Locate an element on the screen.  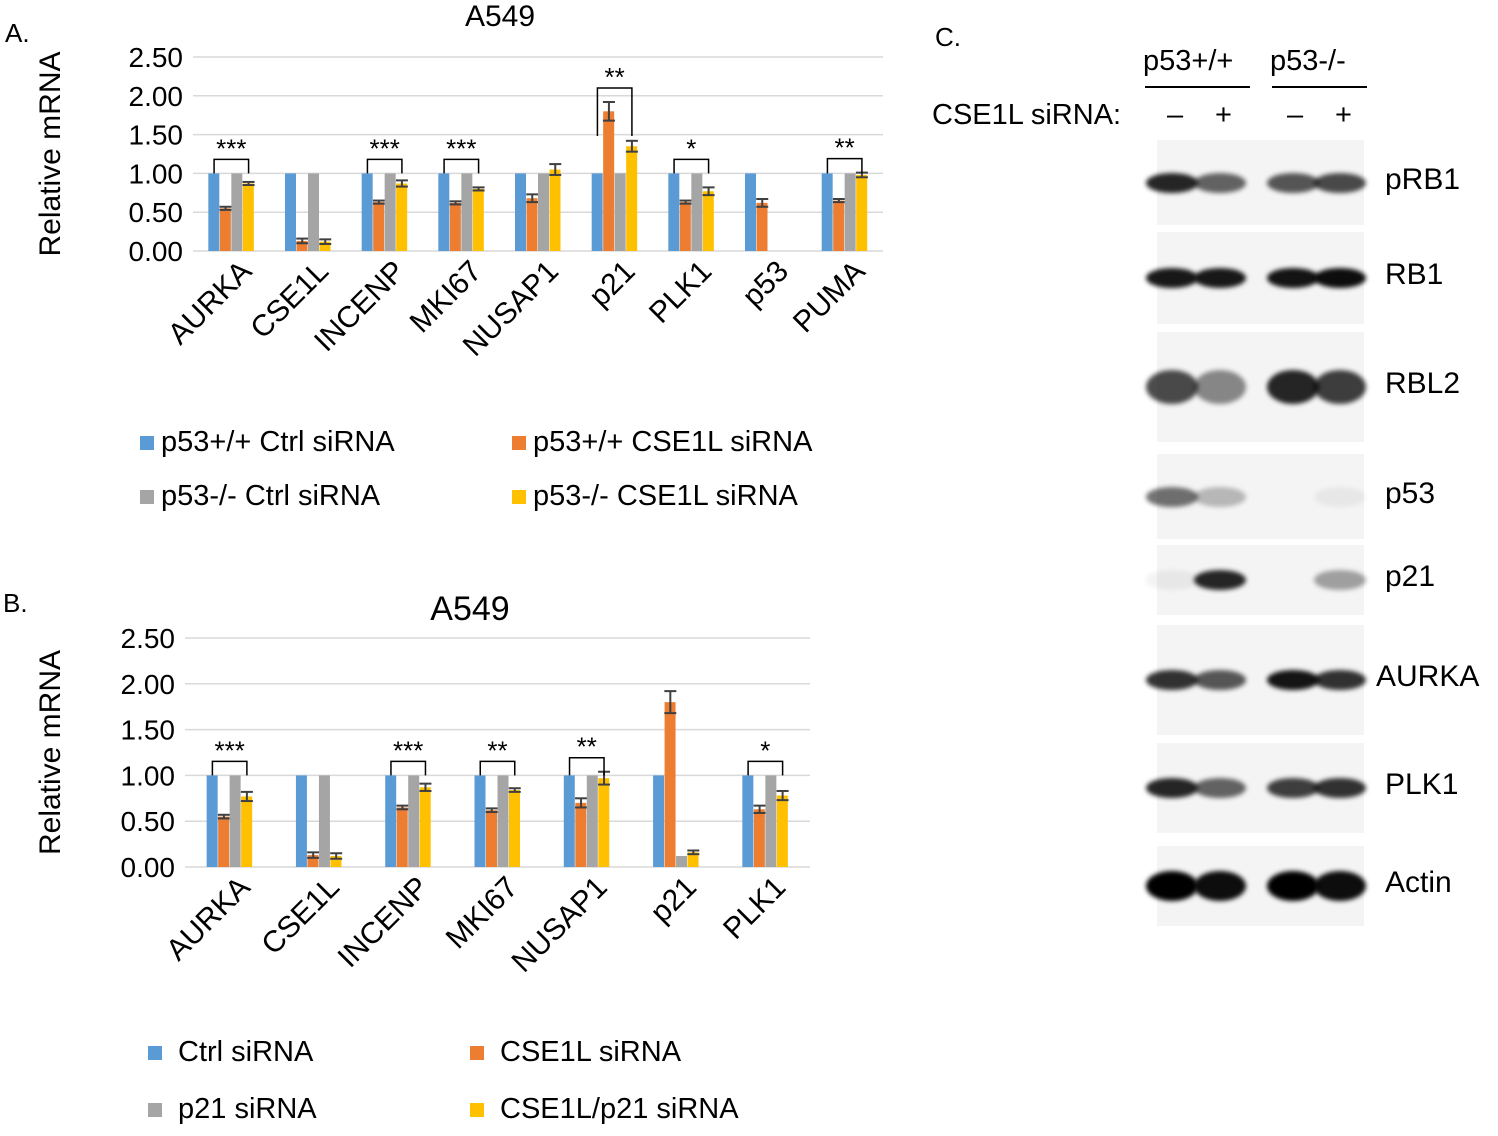
y-tick-label: 2.00 is located at coordinates (148, 684).